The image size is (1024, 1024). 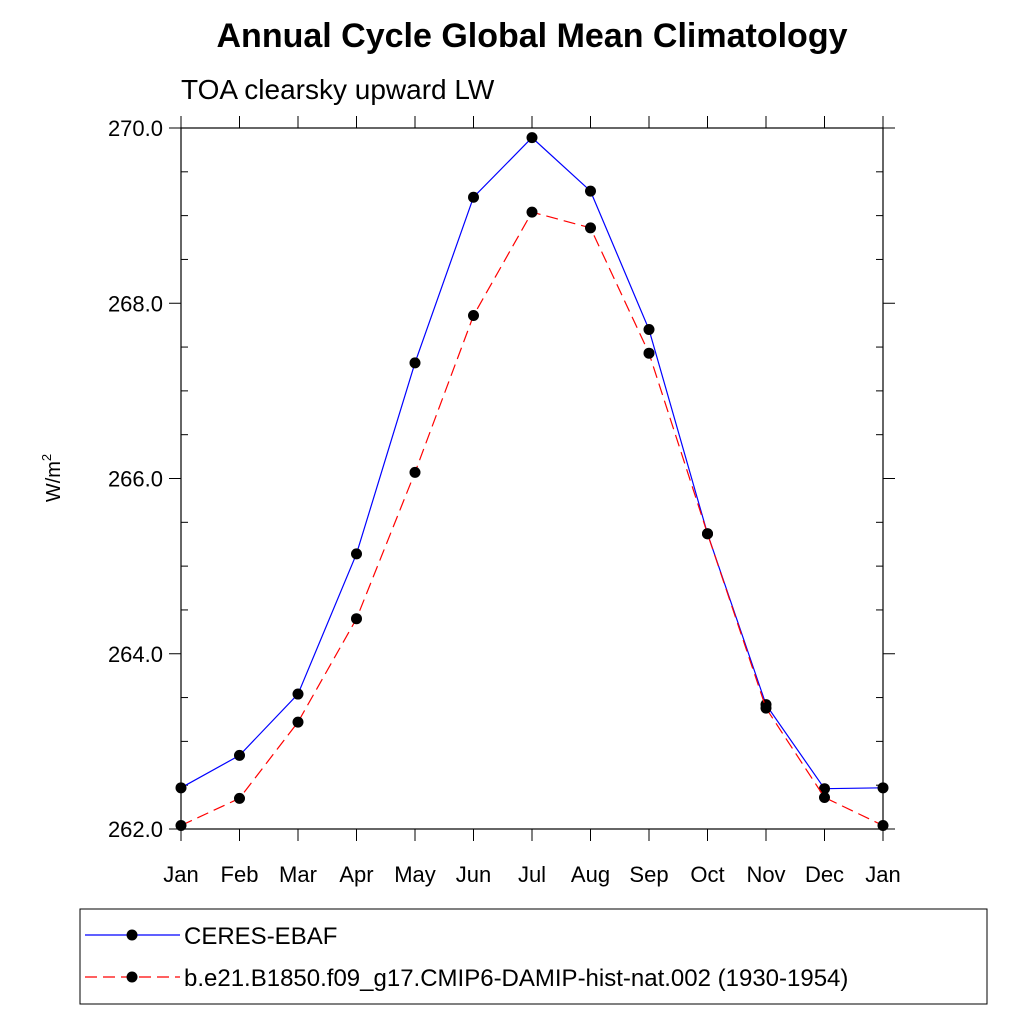 I want to click on chart-title: Annual Cycle Global Mean Climatology, so click(x=532, y=36).